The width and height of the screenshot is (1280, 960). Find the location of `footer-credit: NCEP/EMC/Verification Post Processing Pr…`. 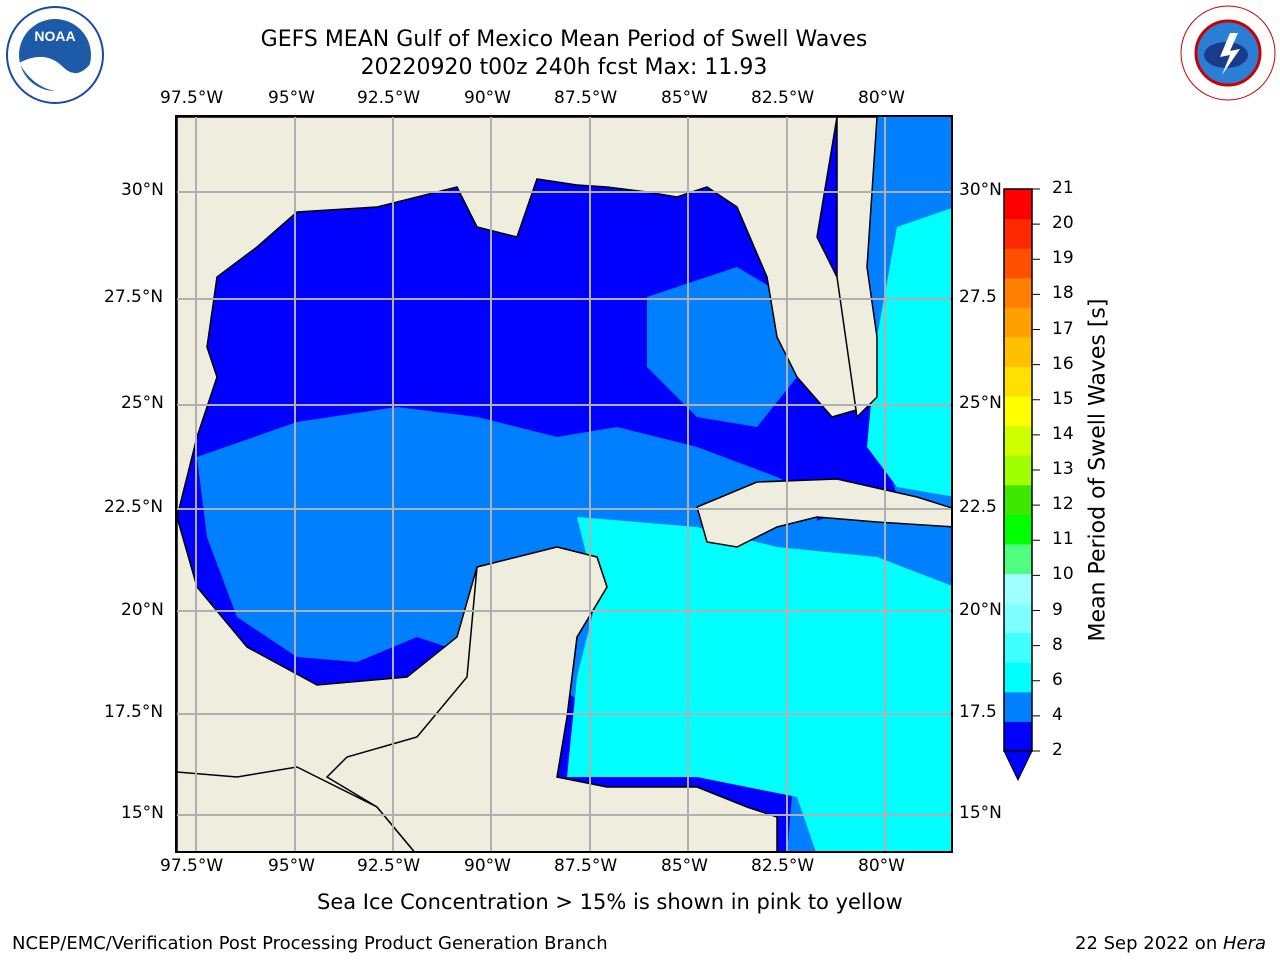

footer-credit: NCEP/EMC/Verification Post Processing Pr… is located at coordinates (310, 943).